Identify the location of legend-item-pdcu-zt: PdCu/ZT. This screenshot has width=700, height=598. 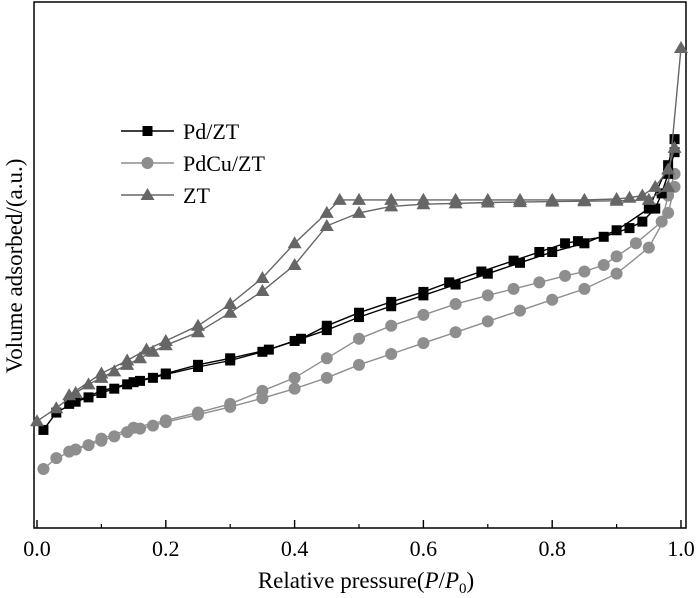
(193, 163).